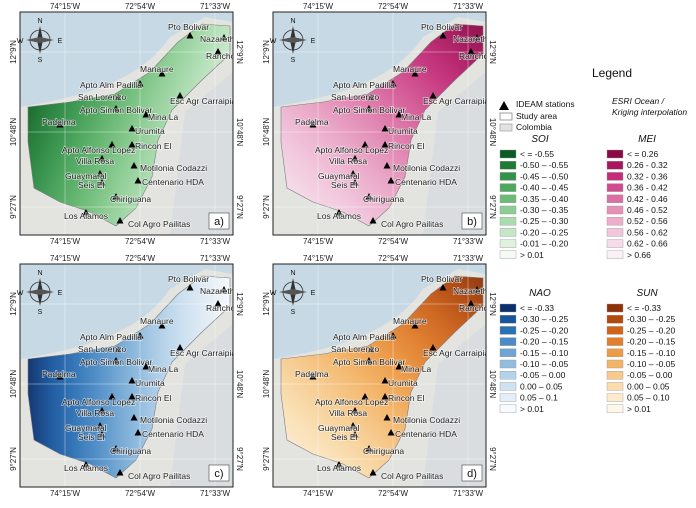  Describe the element at coordinates (412, 476) in the screenshot. I see `station-label: Col Agro Pailitas` at that location.